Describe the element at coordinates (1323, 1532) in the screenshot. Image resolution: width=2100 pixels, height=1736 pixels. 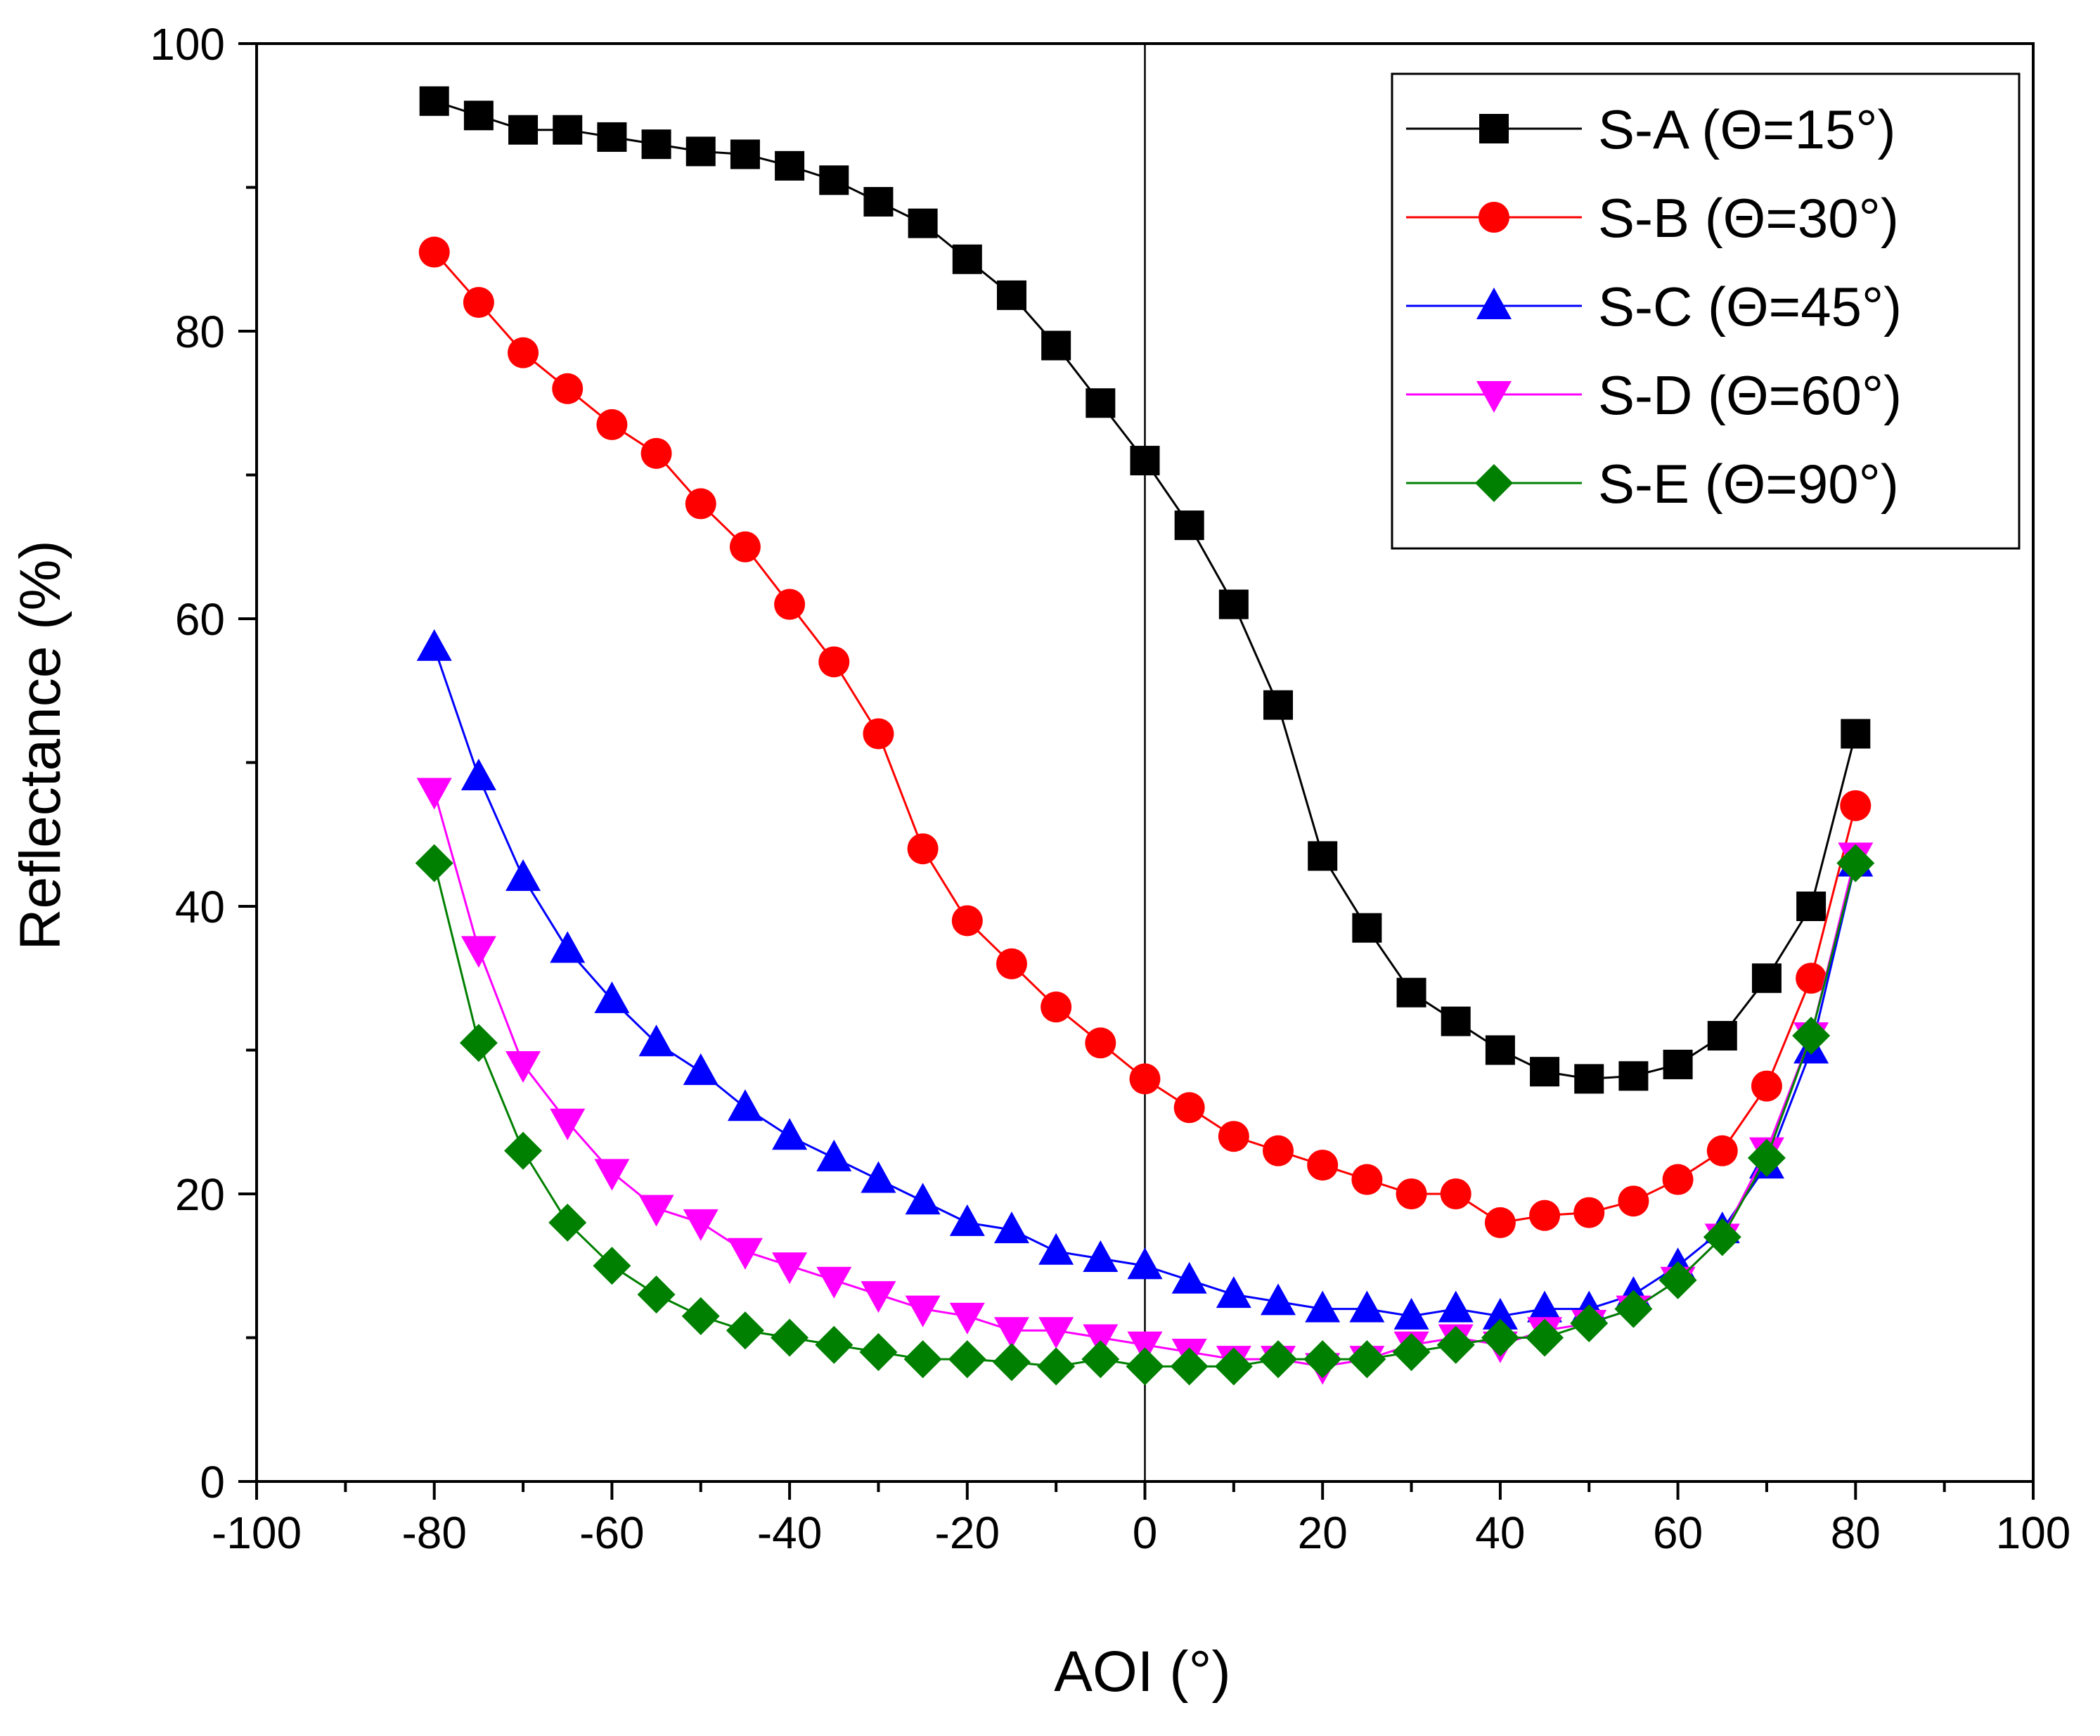
I see `x-tick-label: 20` at that location.